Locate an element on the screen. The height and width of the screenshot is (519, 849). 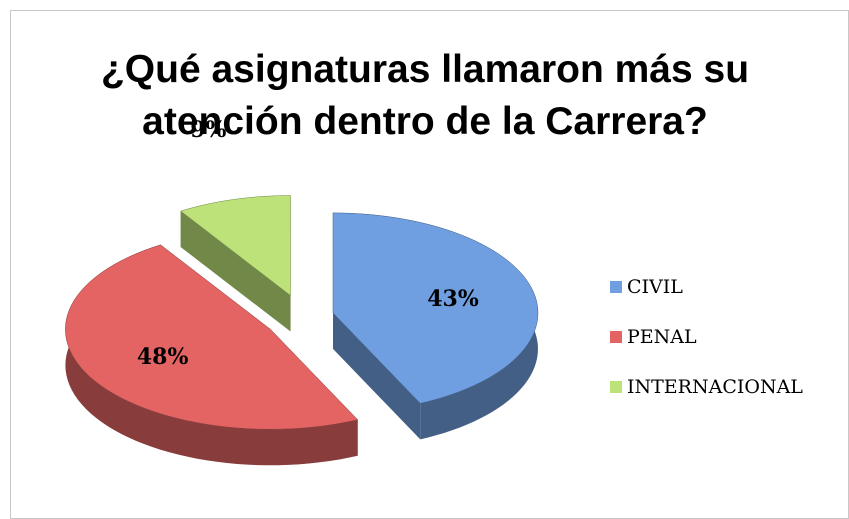
data-label: 9% is located at coordinates (208, 130).